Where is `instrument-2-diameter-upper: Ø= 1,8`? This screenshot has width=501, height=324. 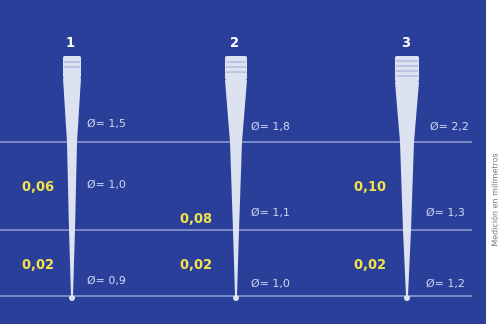 instrument-2-diameter-upper: Ø= 1,8 is located at coordinates (270, 126).